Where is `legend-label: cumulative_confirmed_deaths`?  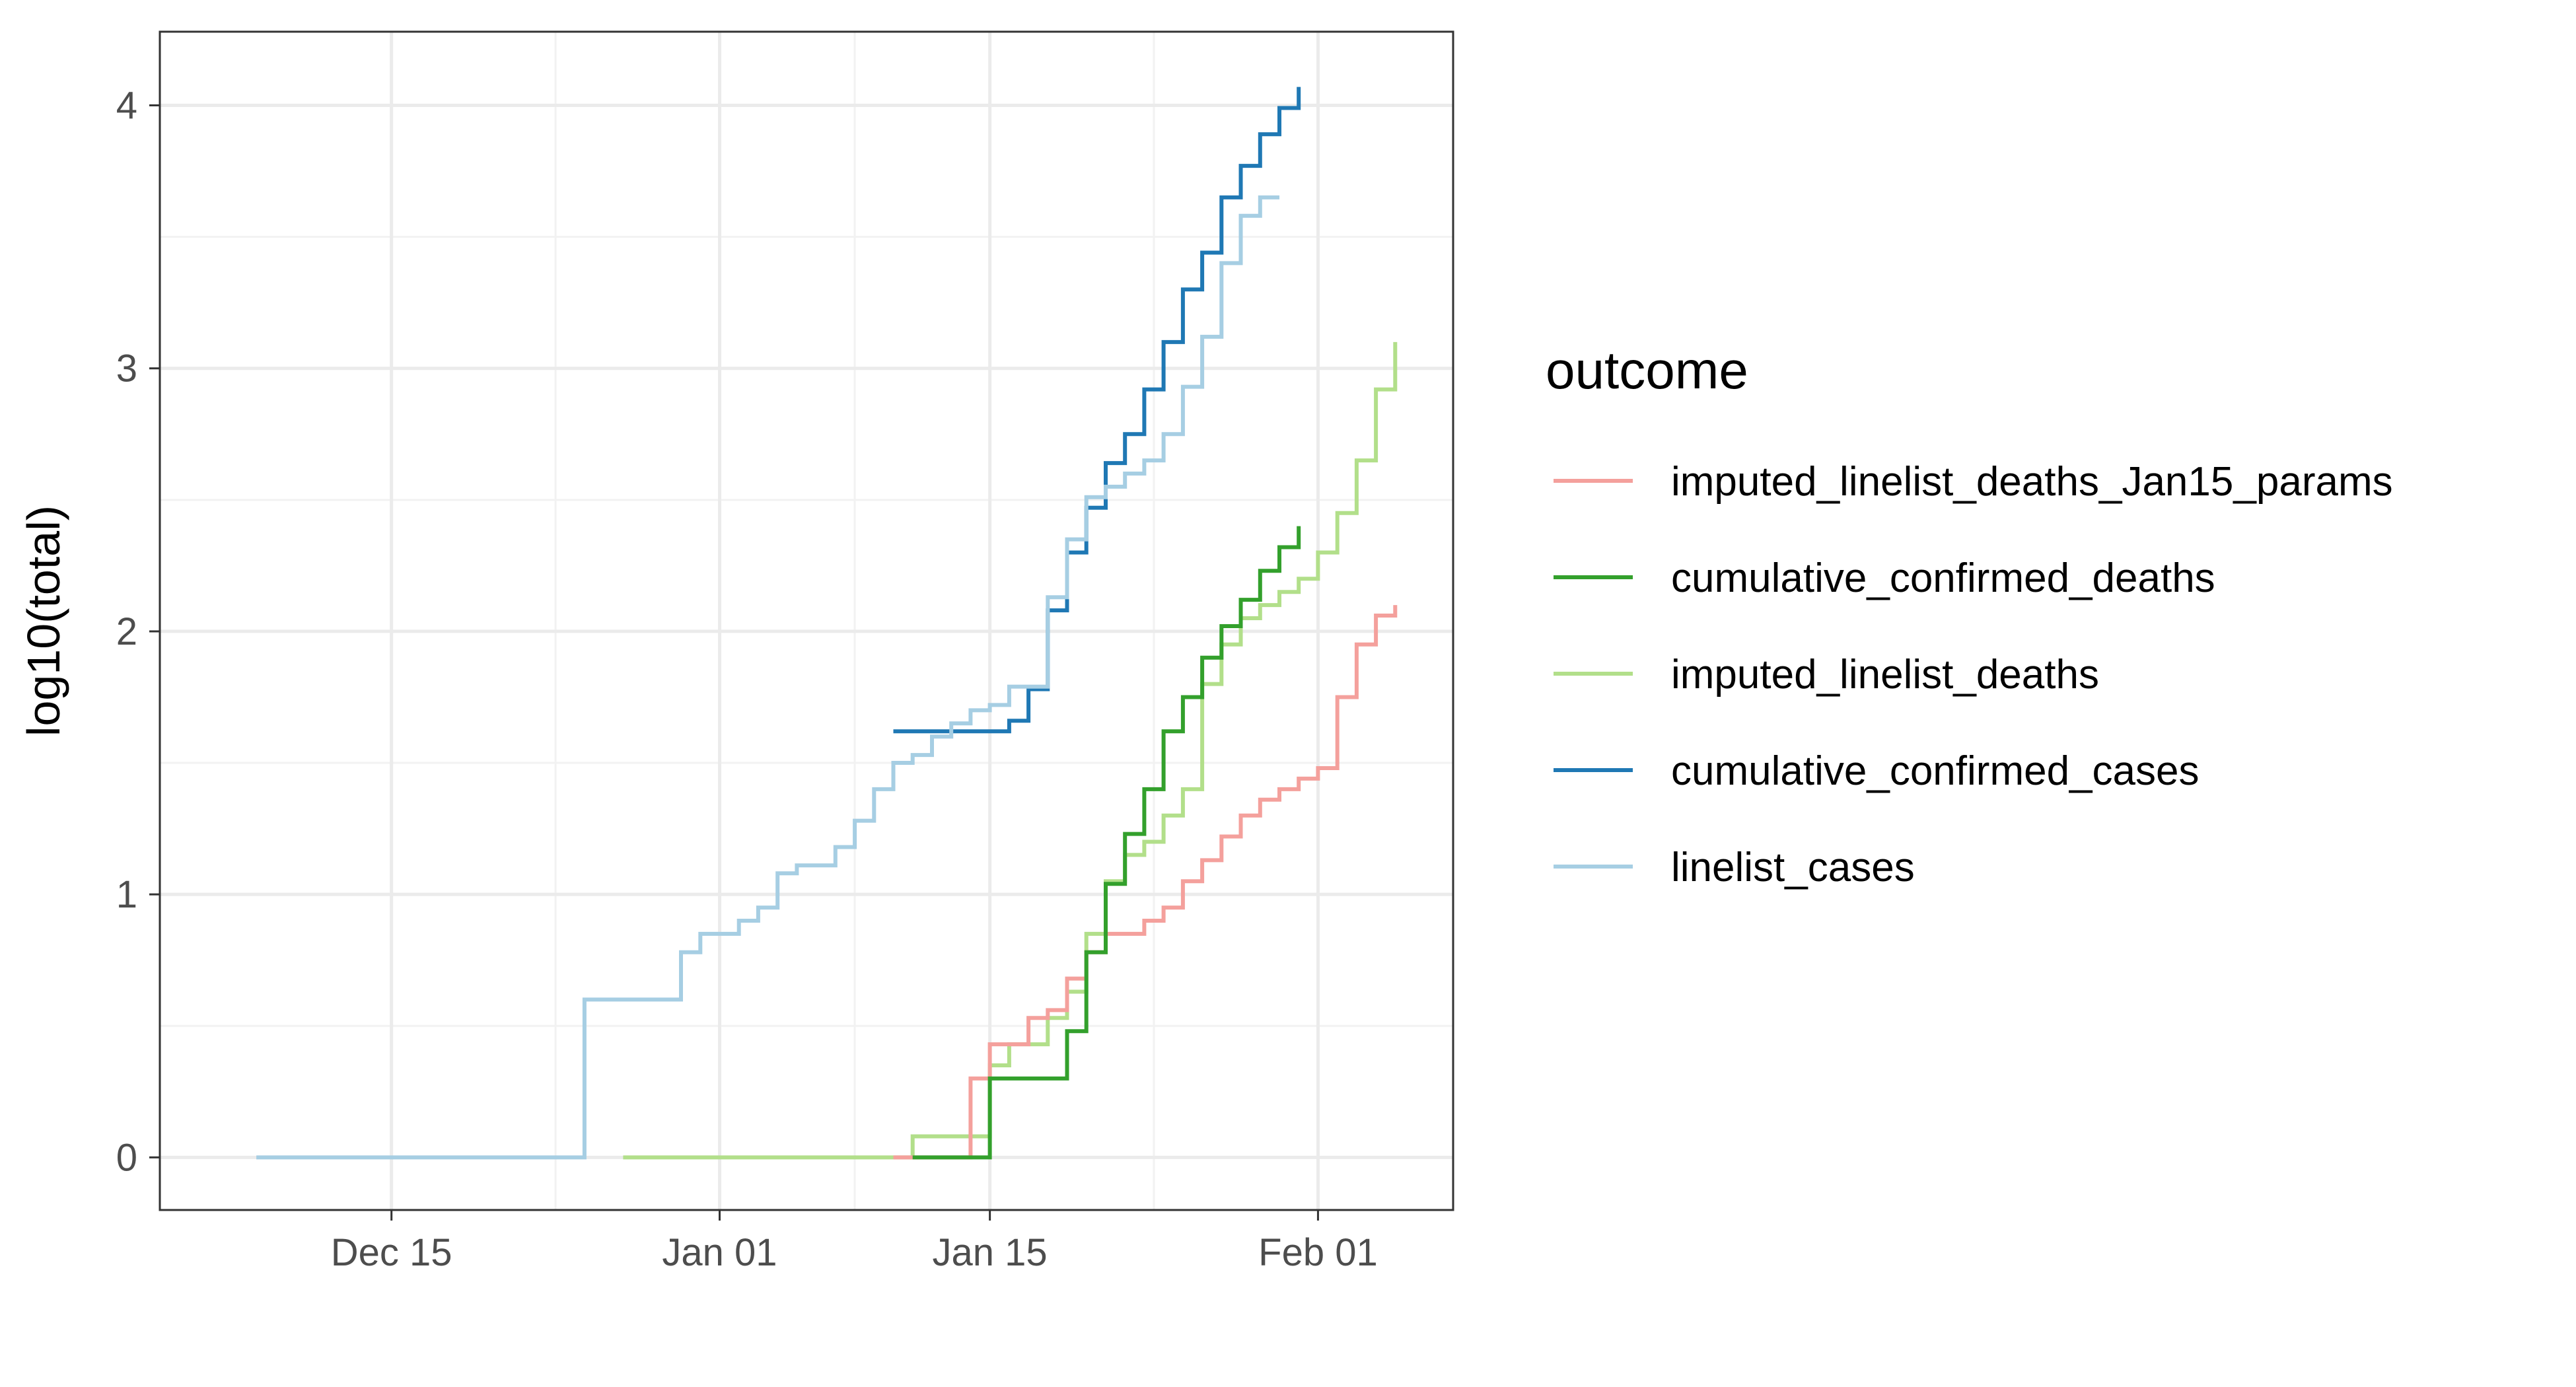
legend-label: cumulative_confirmed_deaths is located at coordinates (1943, 578).